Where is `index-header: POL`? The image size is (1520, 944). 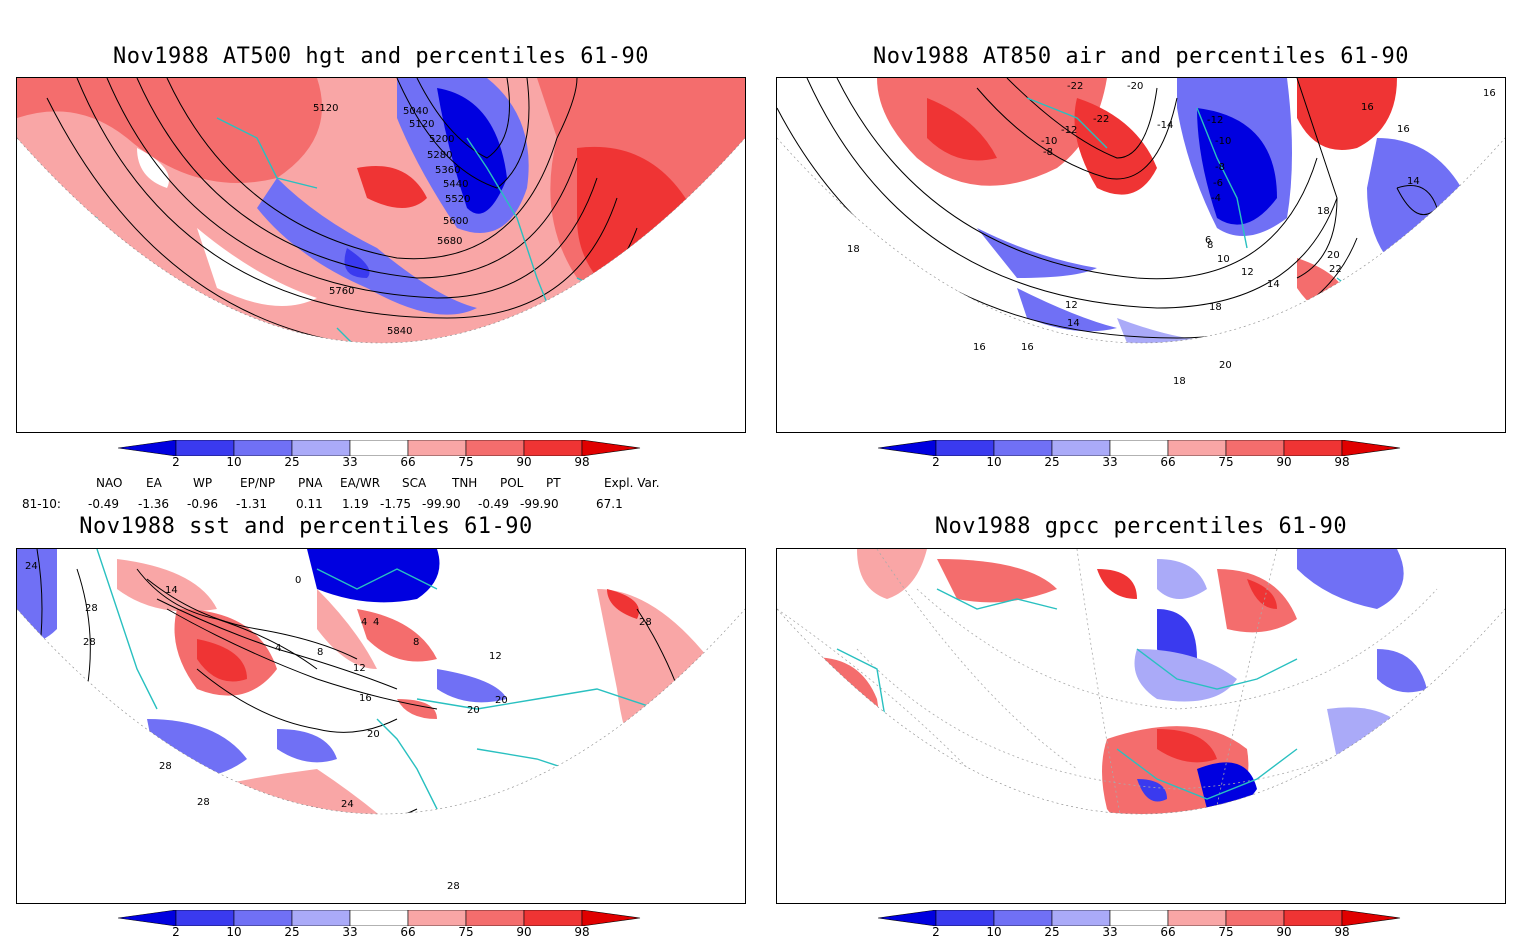 index-header: POL is located at coordinates (512, 483).